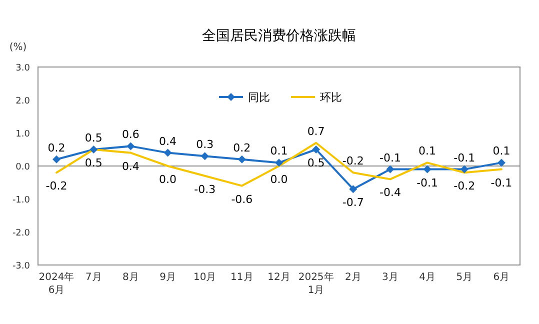 The height and width of the screenshot is (324, 539). I want to click on y-tick-label: -3.0, so click(21, 267).